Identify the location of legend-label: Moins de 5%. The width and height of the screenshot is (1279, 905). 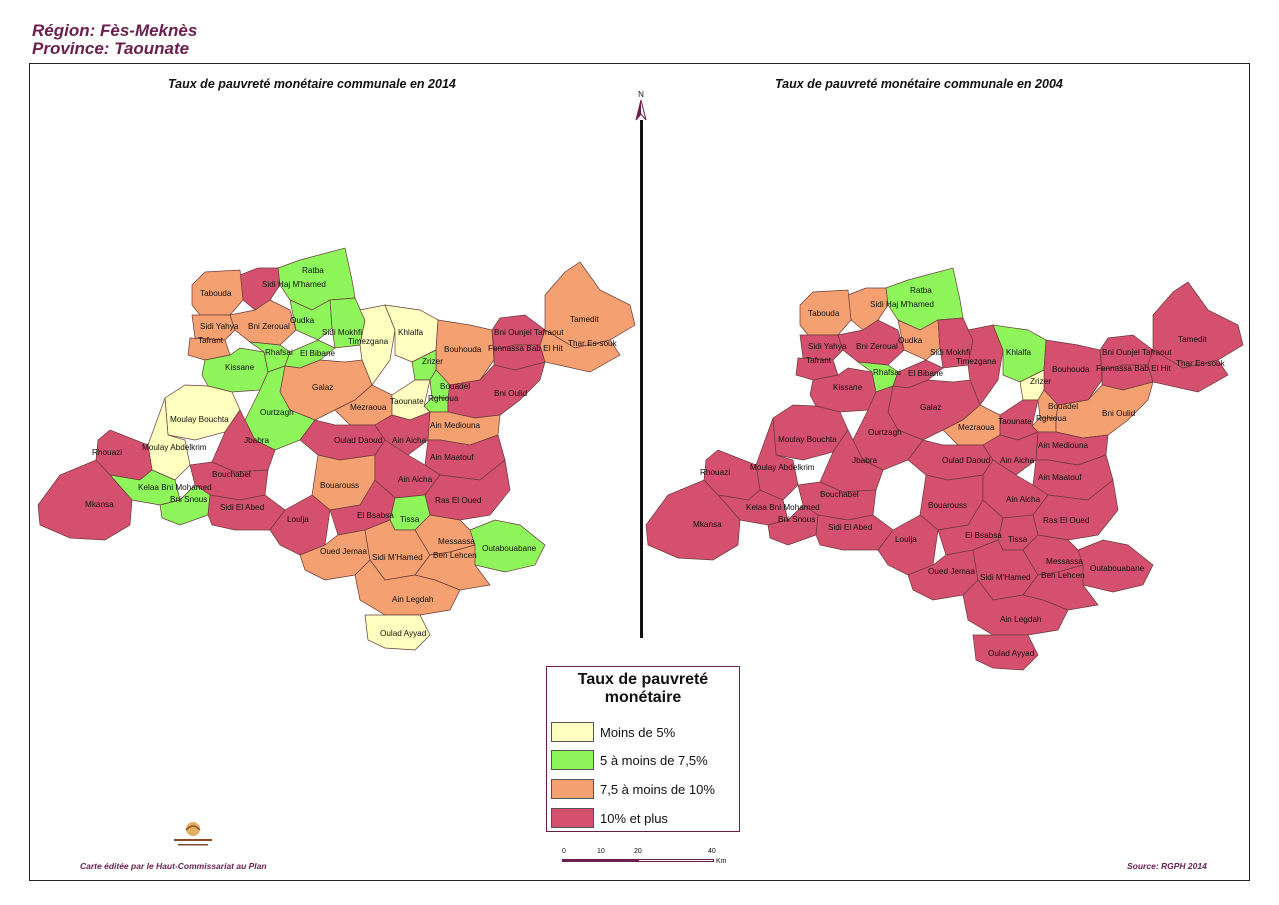
(638, 732).